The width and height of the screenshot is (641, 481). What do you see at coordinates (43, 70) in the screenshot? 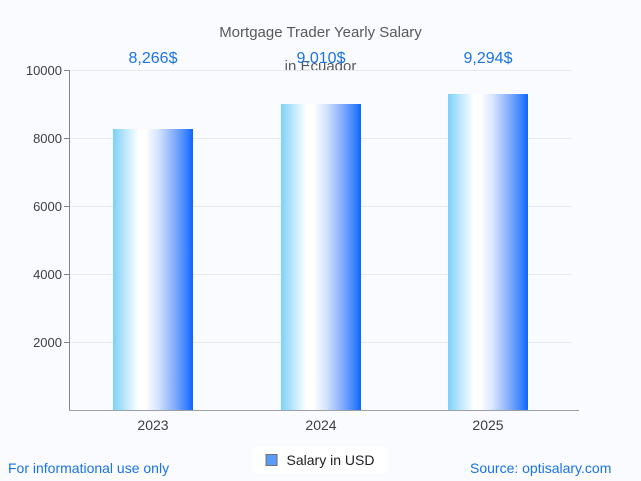
I see `y-axis-label: 10000` at bounding box center [43, 70].